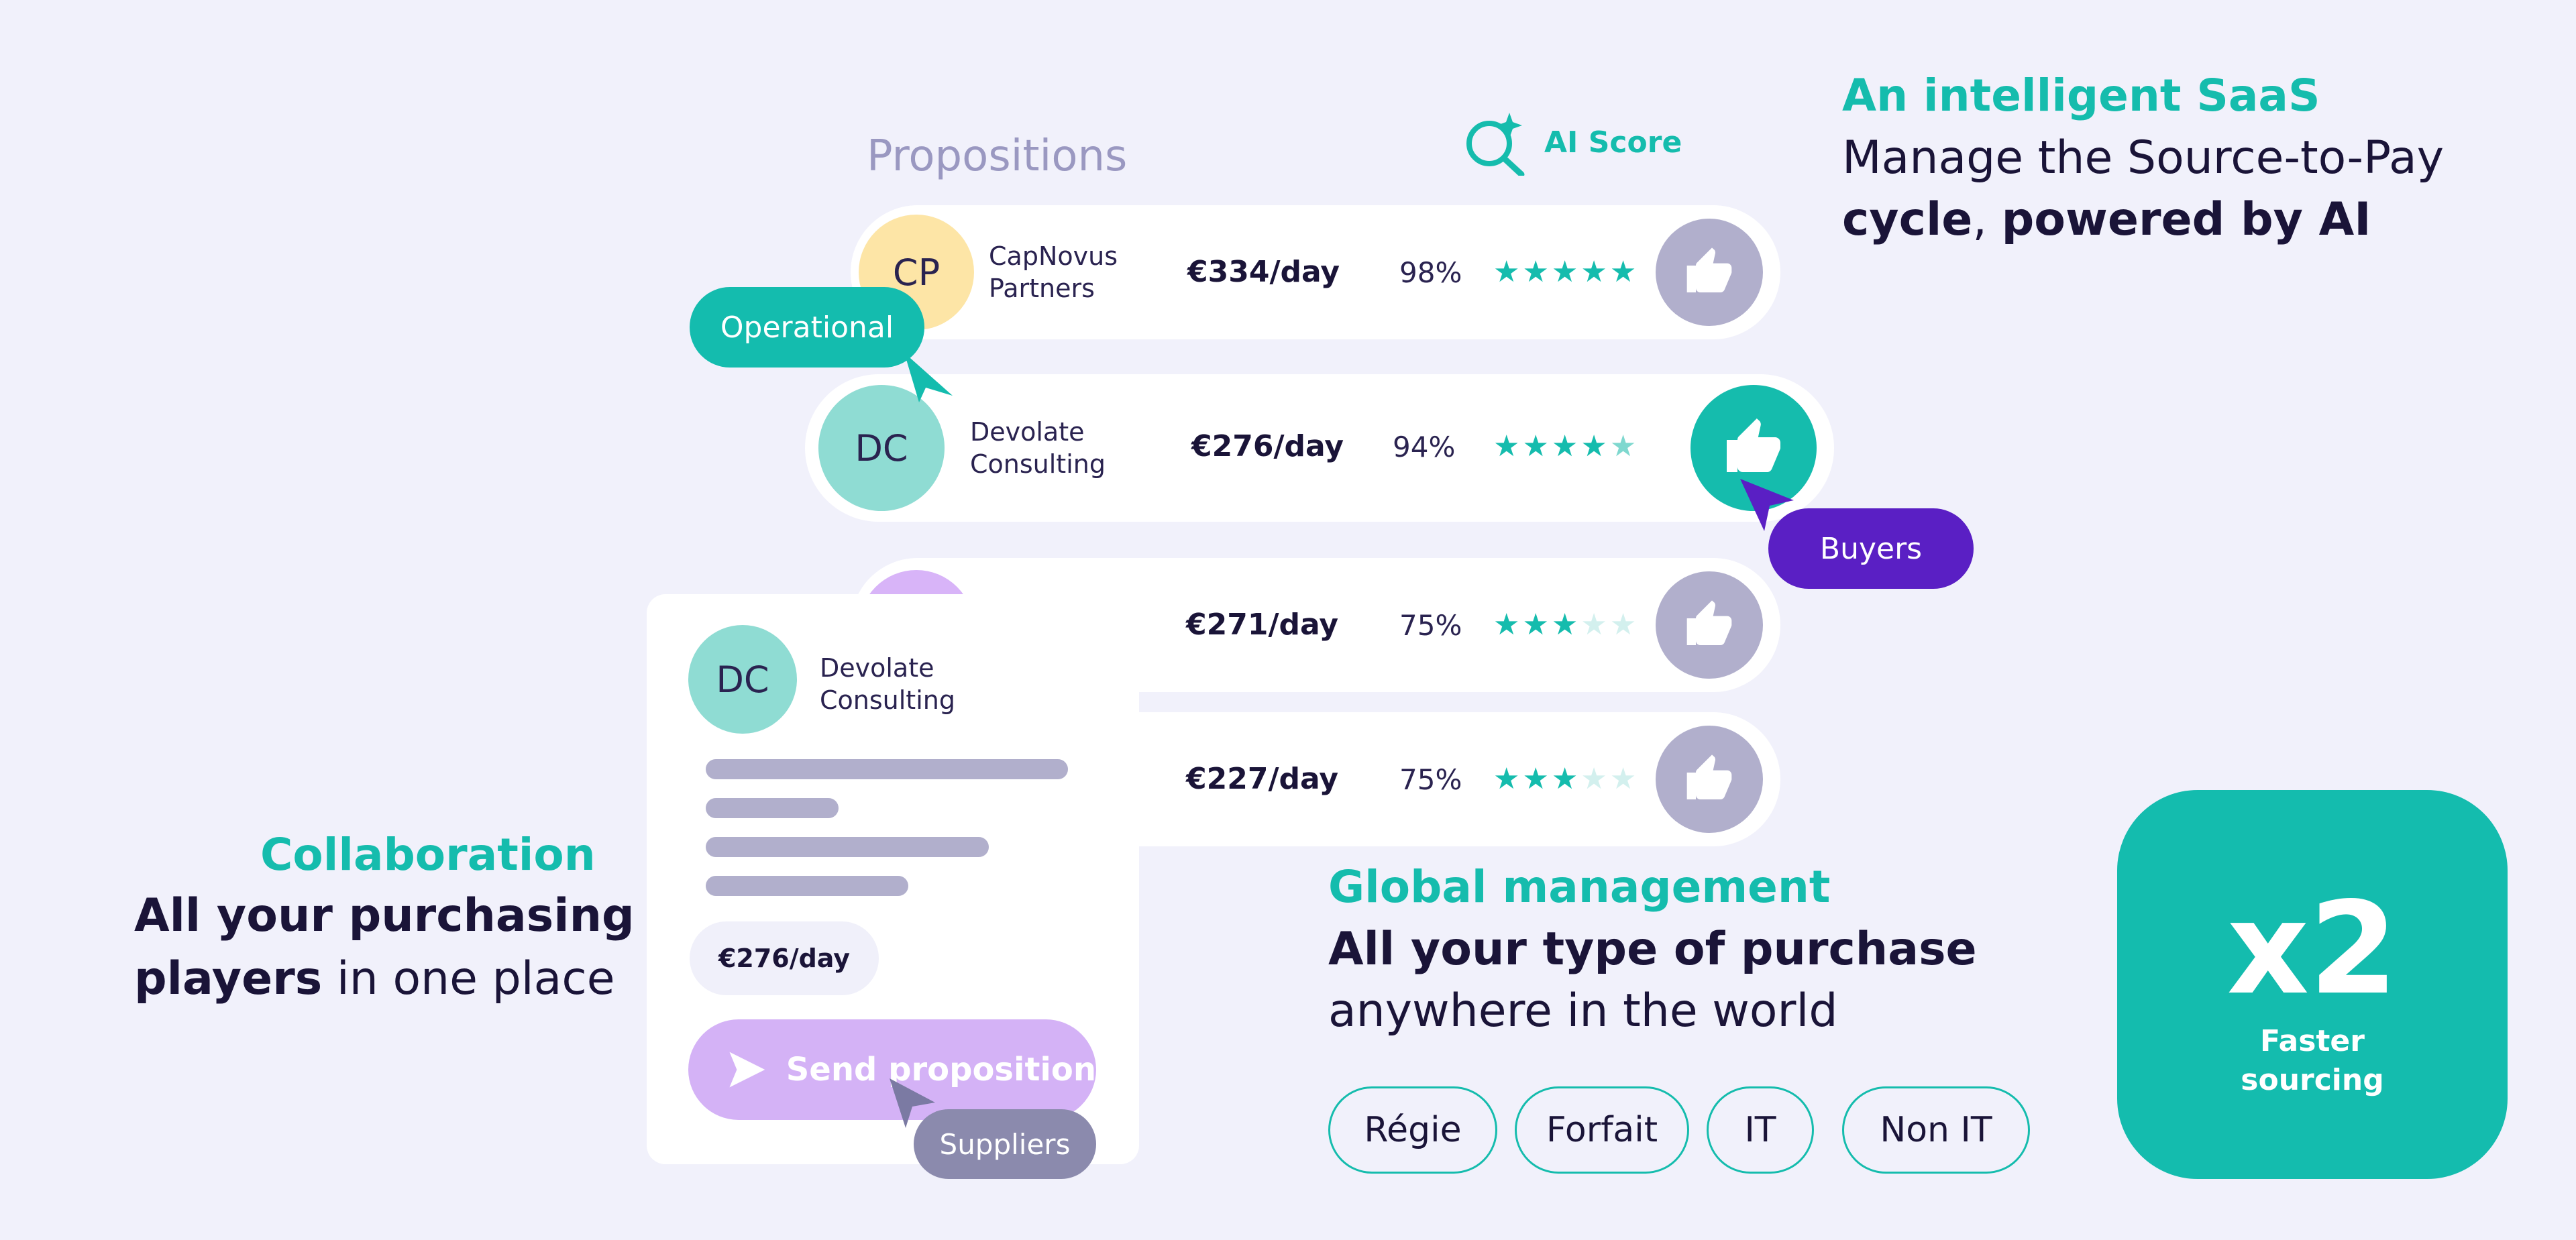  What do you see at coordinates (1613, 143) in the screenshot?
I see `ai-score-label: AI Score` at bounding box center [1613, 143].